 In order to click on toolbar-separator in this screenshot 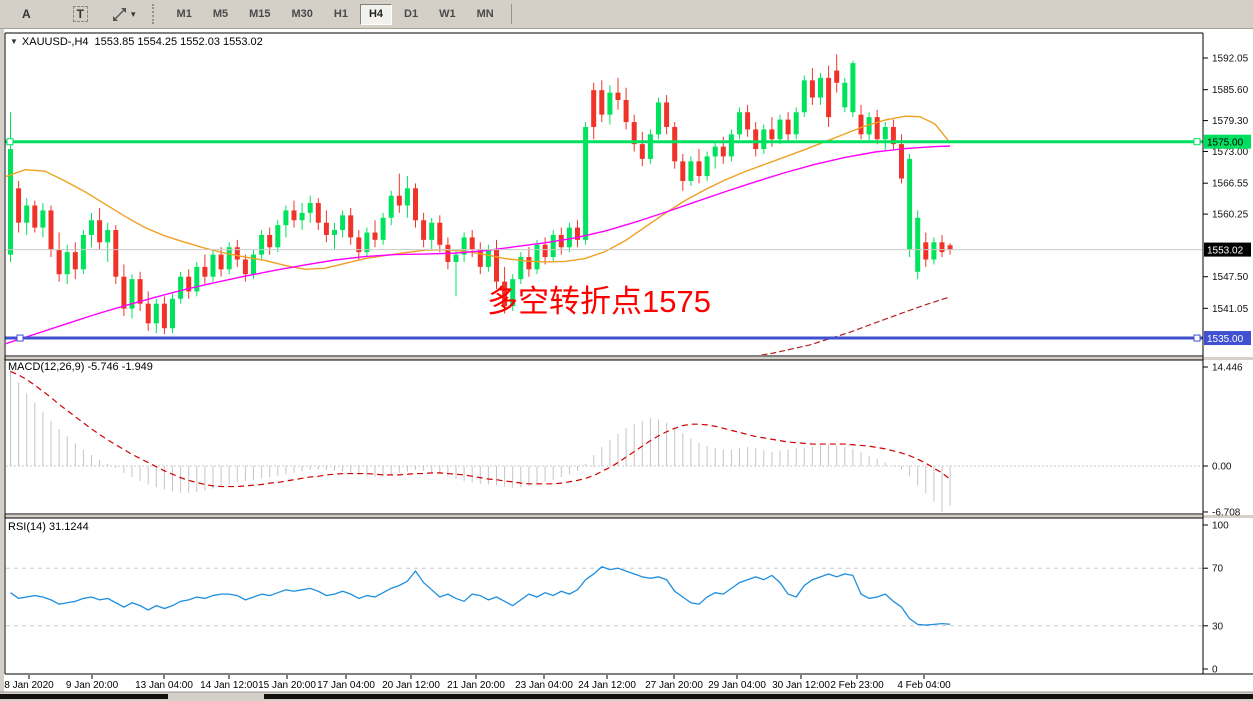, I will do `click(155, 14)`.